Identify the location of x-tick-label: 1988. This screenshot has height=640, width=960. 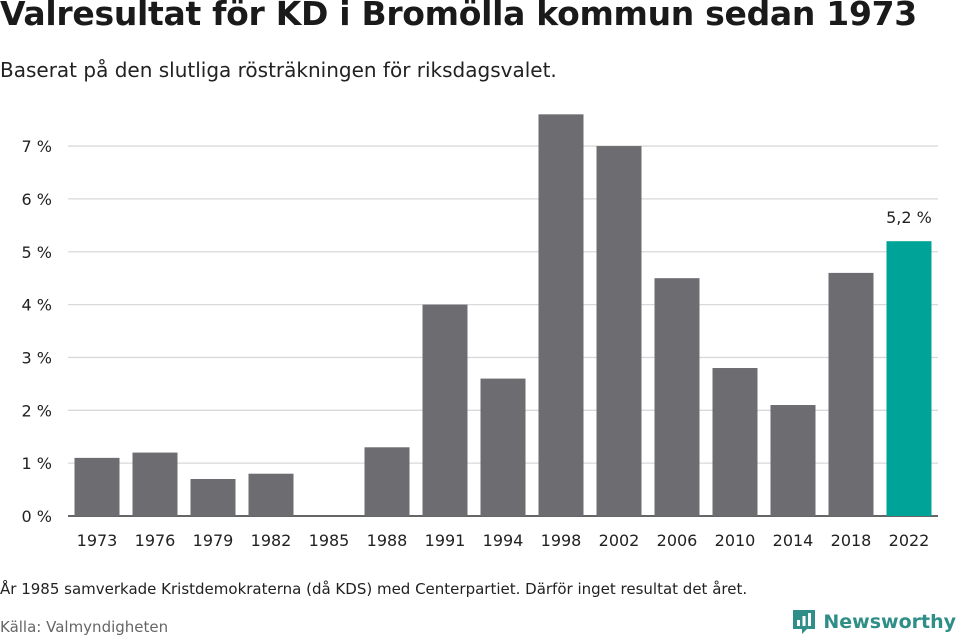
(387, 540).